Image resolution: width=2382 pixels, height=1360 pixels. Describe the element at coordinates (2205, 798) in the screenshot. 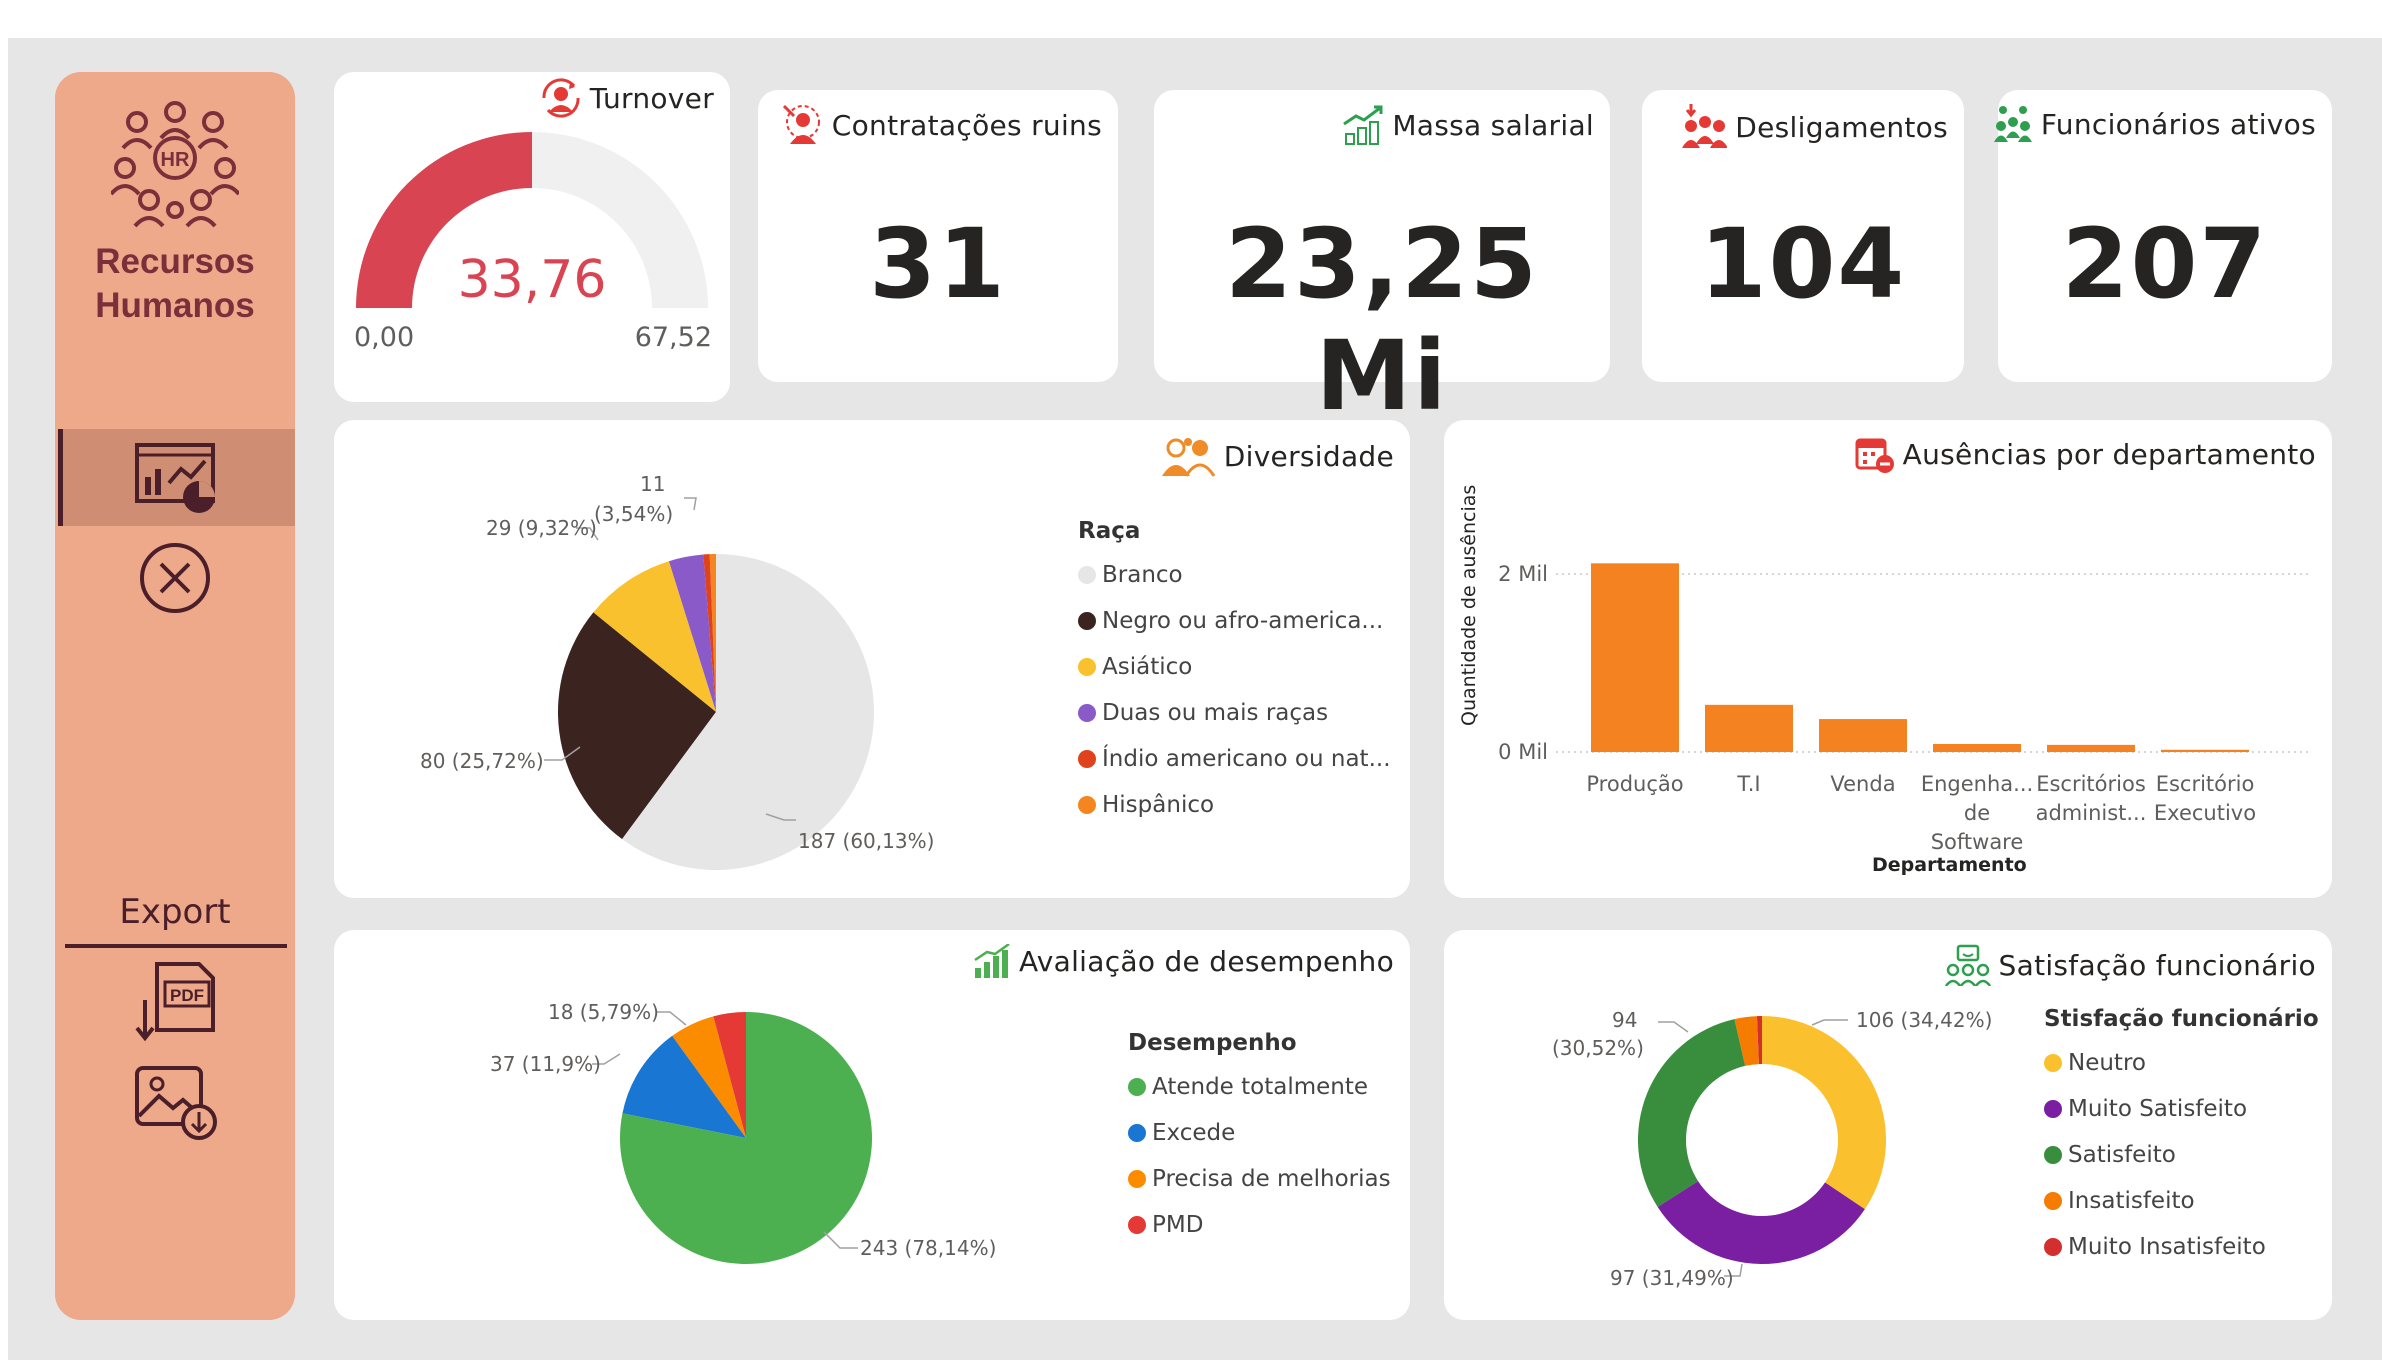

I see `x-tick-escritorio-executivo: Escritório Executivo` at that location.